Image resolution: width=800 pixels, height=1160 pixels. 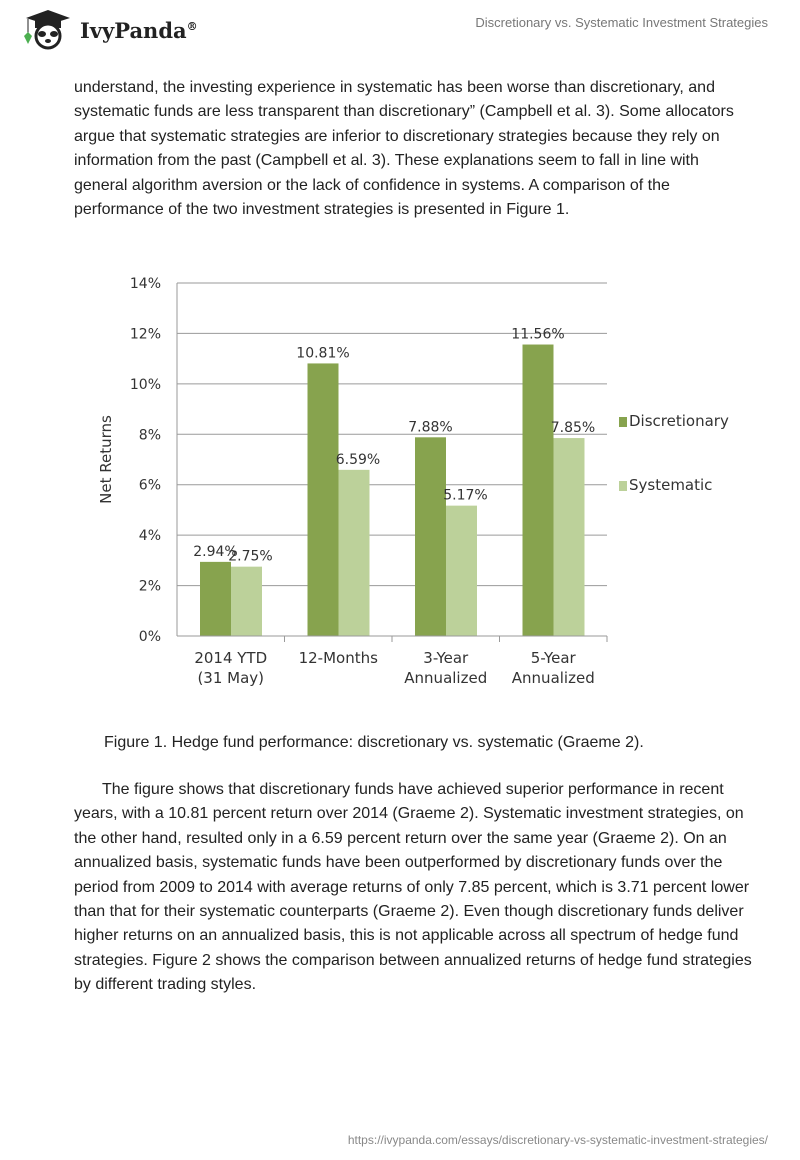 What do you see at coordinates (670, 485) in the screenshot?
I see `legend-label: Systematic` at bounding box center [670, 485].